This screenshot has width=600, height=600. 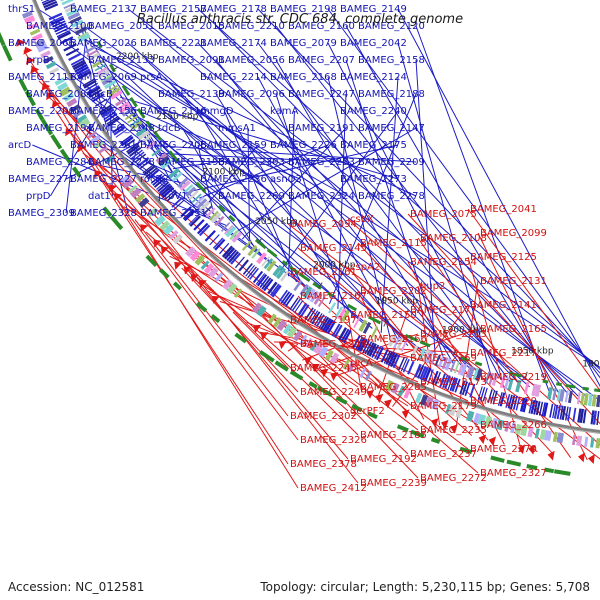 What do you see at coordinates (303, 145) in the screenshot?
I see `forward-gene-label: BAMEG_2226` at bounding box center [303, 145].